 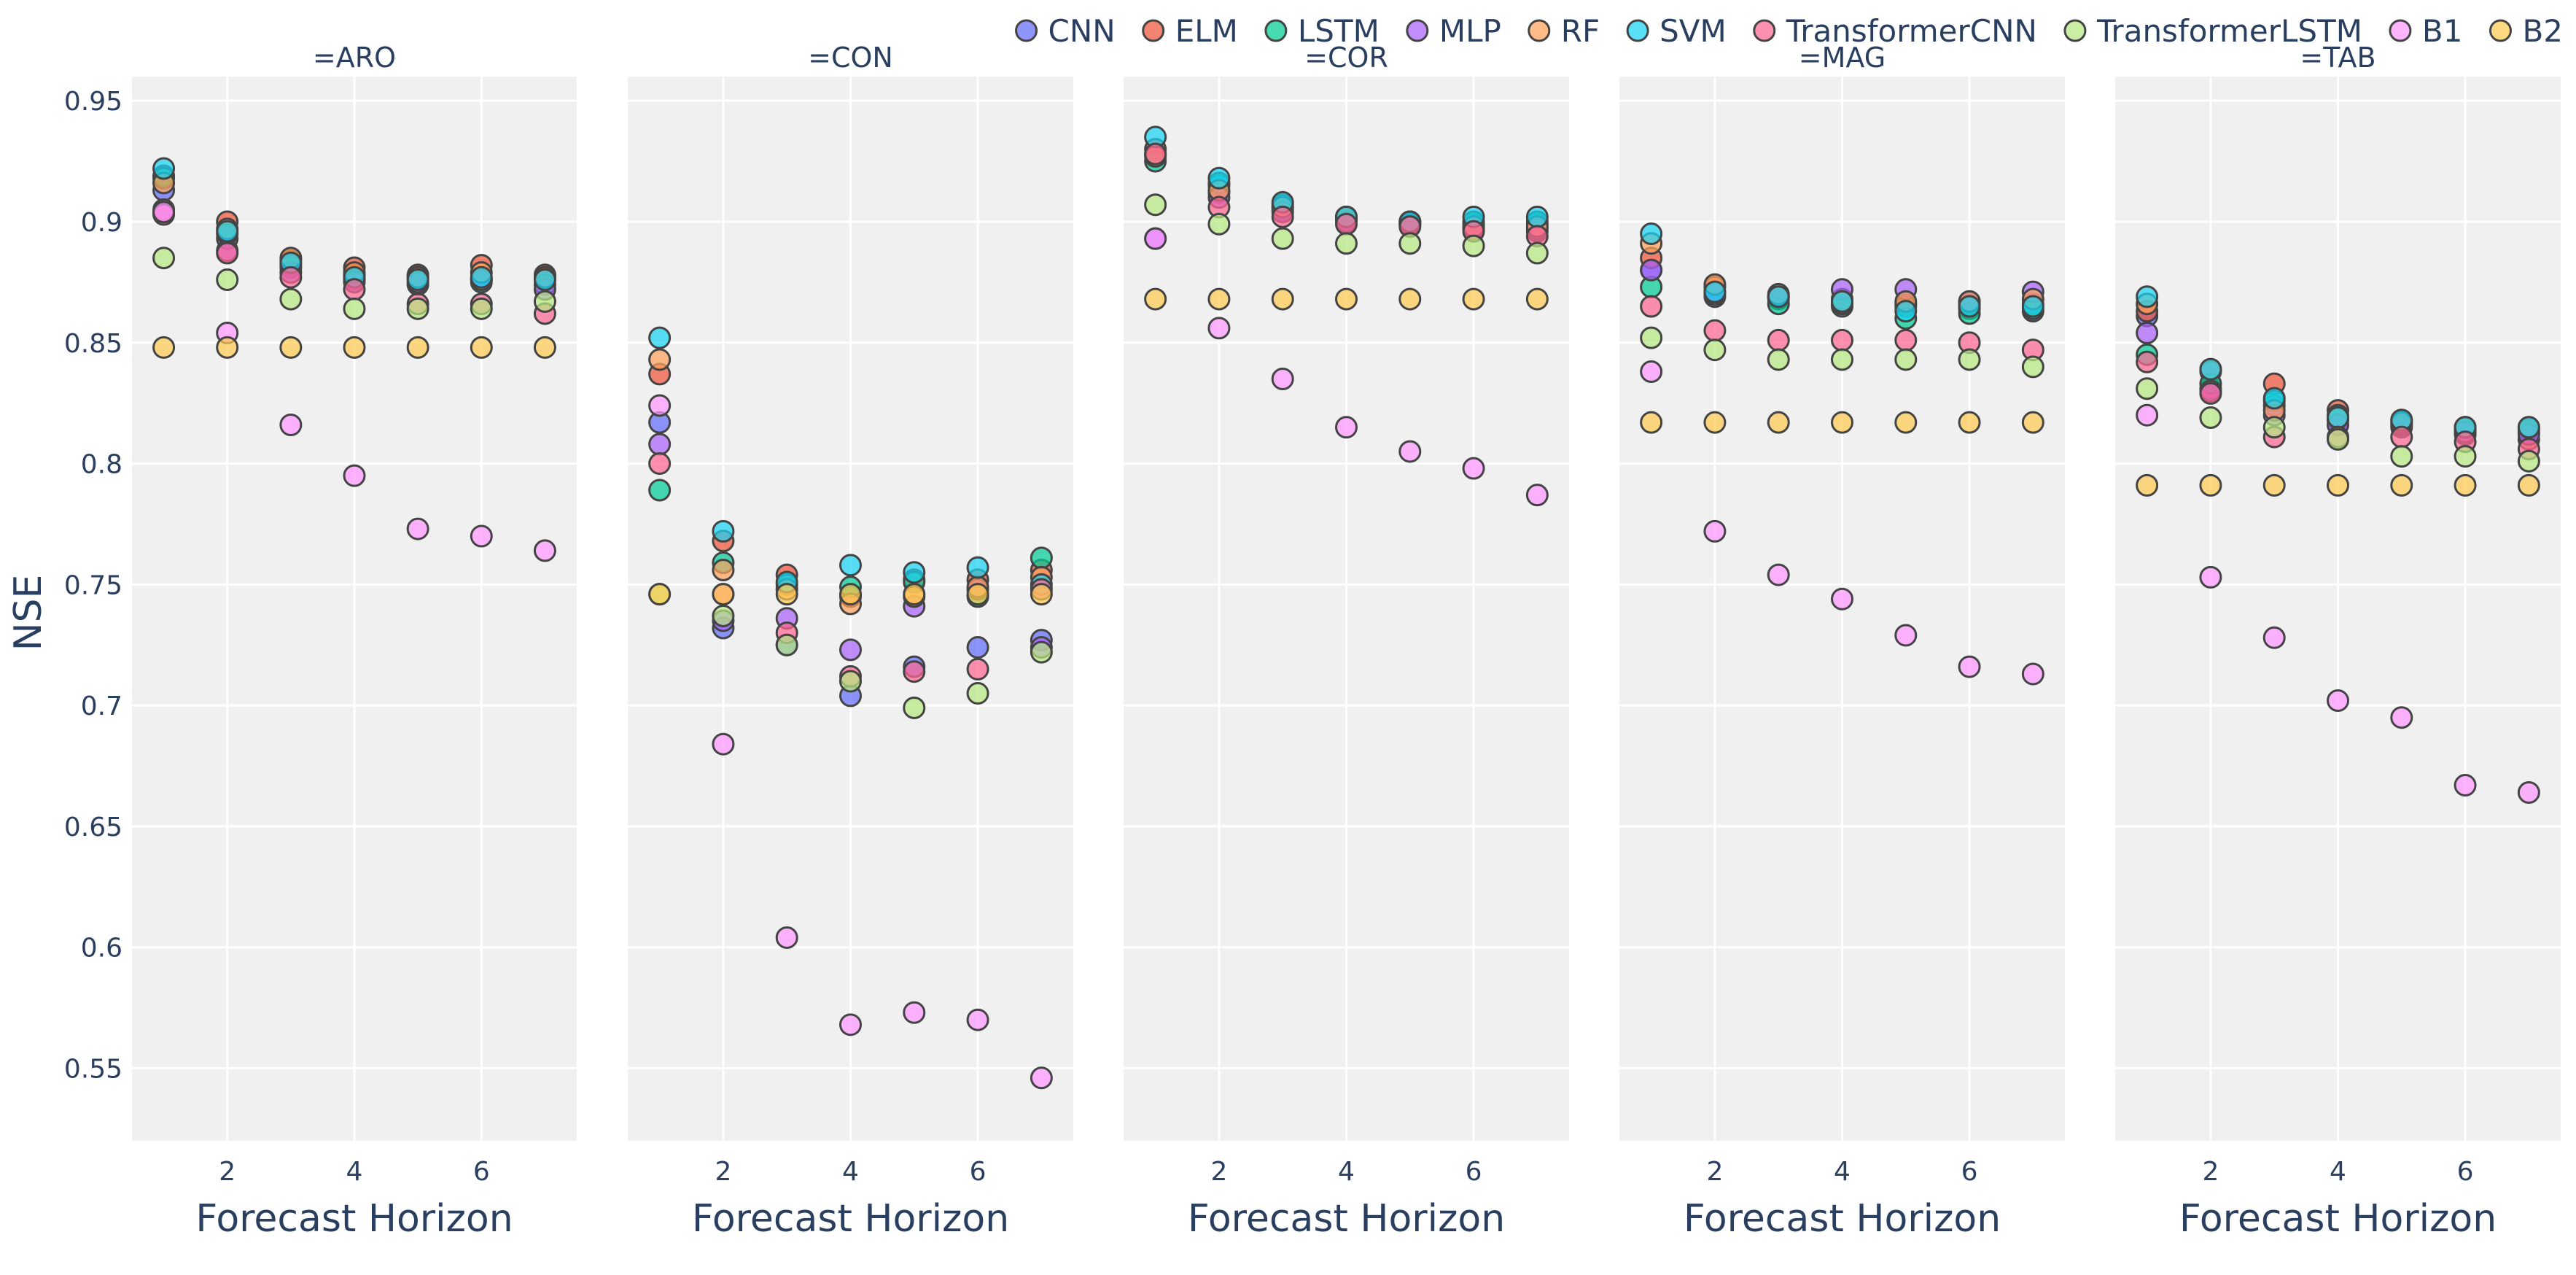 What do you see at coordinates (1206, 31) in the screenshot?
I see `legend-label: ELM` at bounding box center [1206, 31].